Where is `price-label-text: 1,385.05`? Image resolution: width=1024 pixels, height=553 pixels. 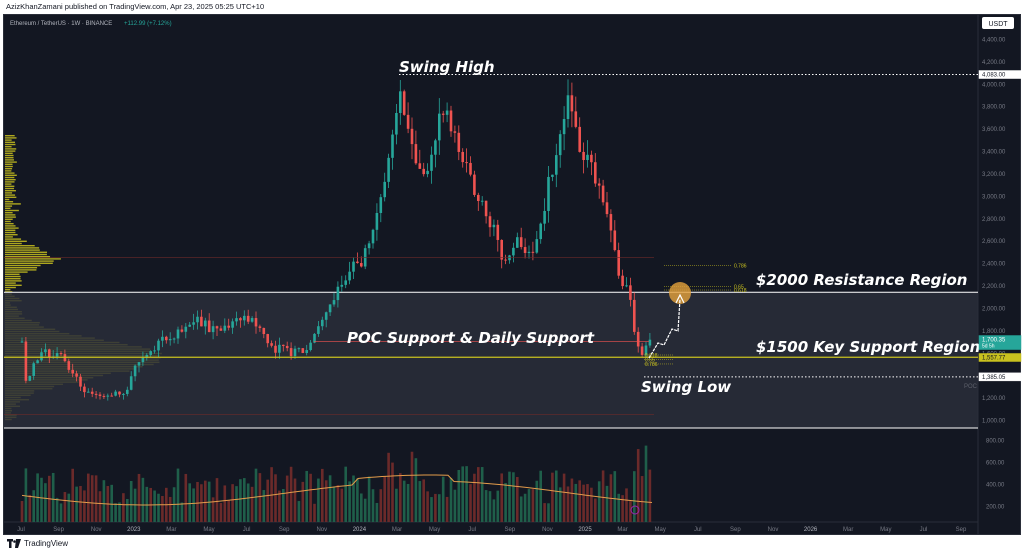
price-label-text: 1,385.05 is located at coordinates (994, 378).